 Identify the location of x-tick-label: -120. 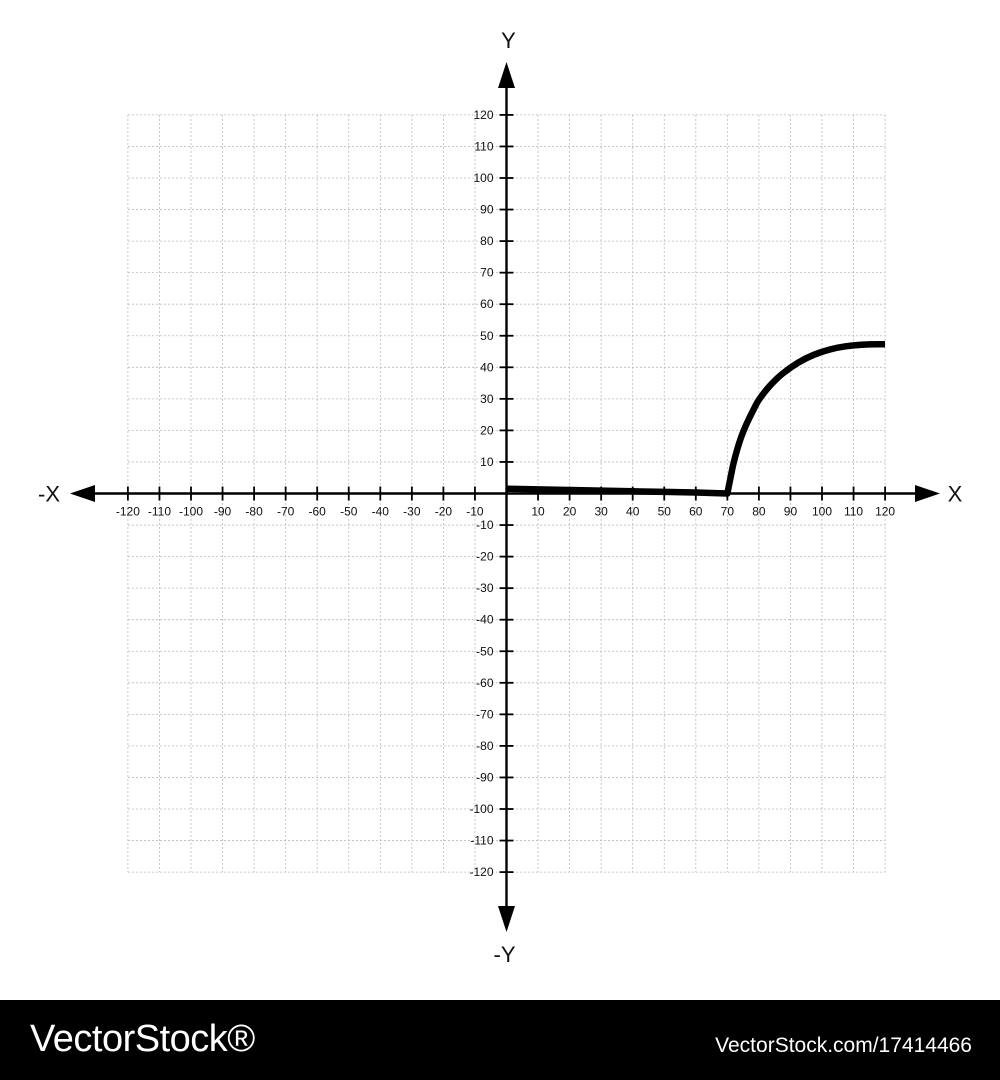
(128, 512).